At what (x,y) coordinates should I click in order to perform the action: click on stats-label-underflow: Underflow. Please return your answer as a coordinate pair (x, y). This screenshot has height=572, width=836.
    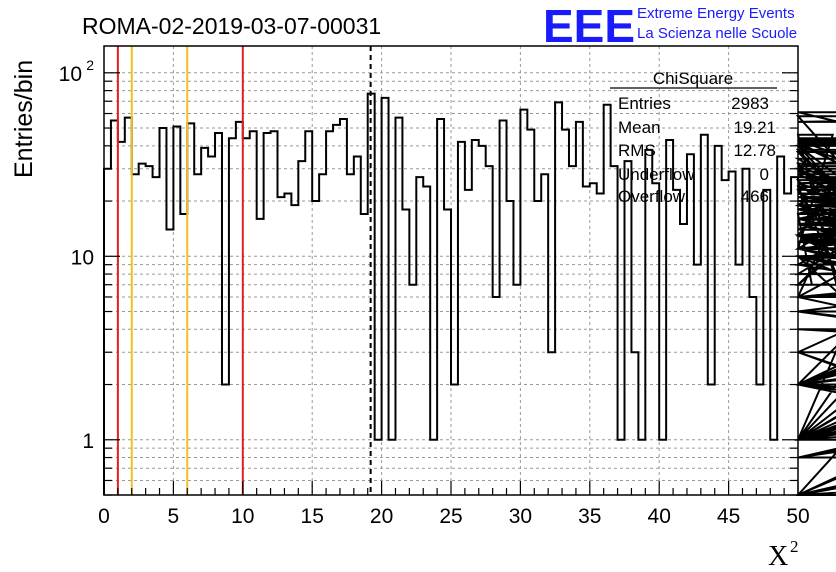
    Looking at the image, I should click on (656, 174).